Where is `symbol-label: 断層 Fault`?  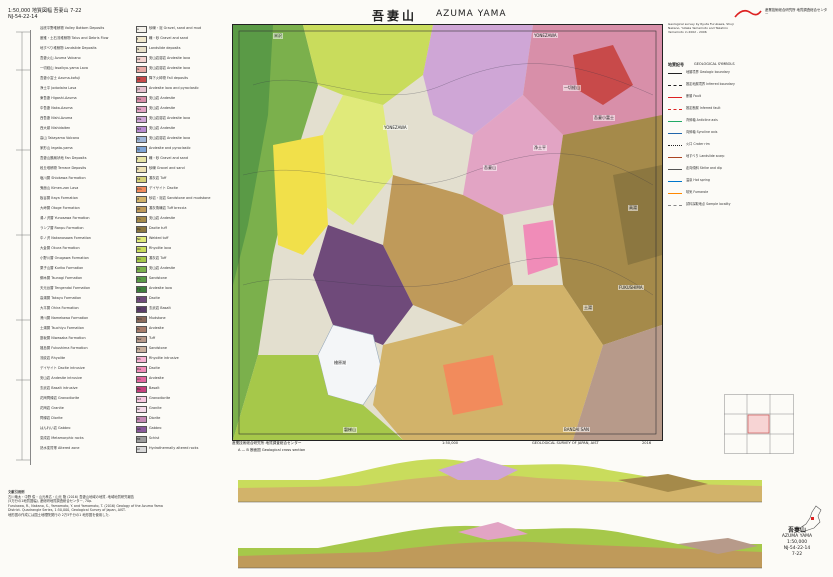
symbol-label: 断層 Fault is located at coordinates (694, 96).